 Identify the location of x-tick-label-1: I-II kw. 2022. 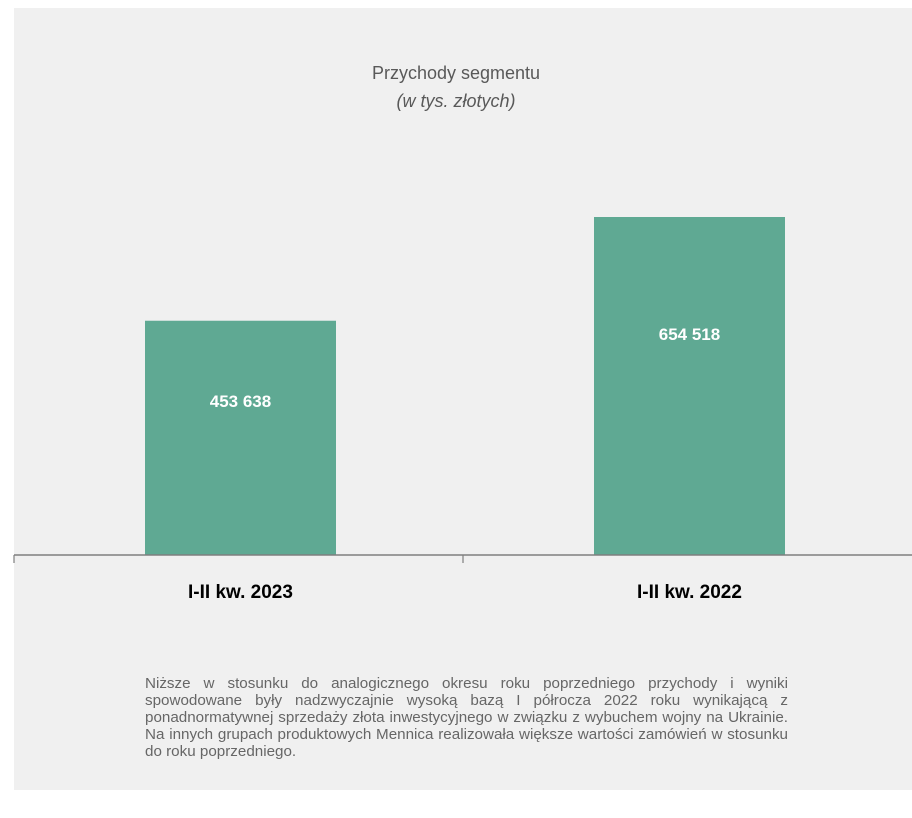
(689, 592).